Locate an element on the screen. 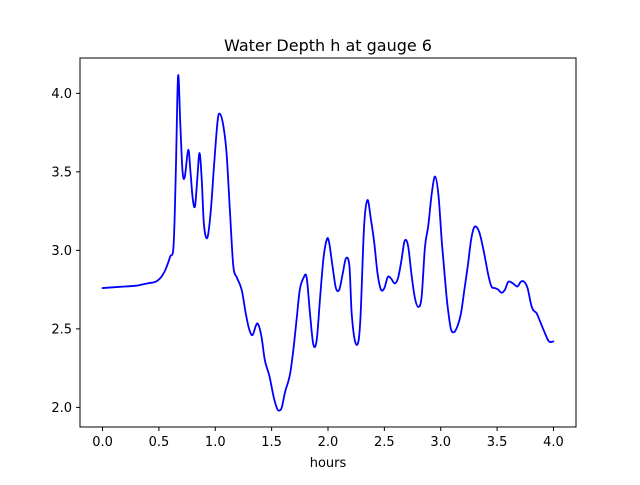 This screenshot has height=485, width=640. y-tick-label: 4.0 is located at coordinates (61, 94).